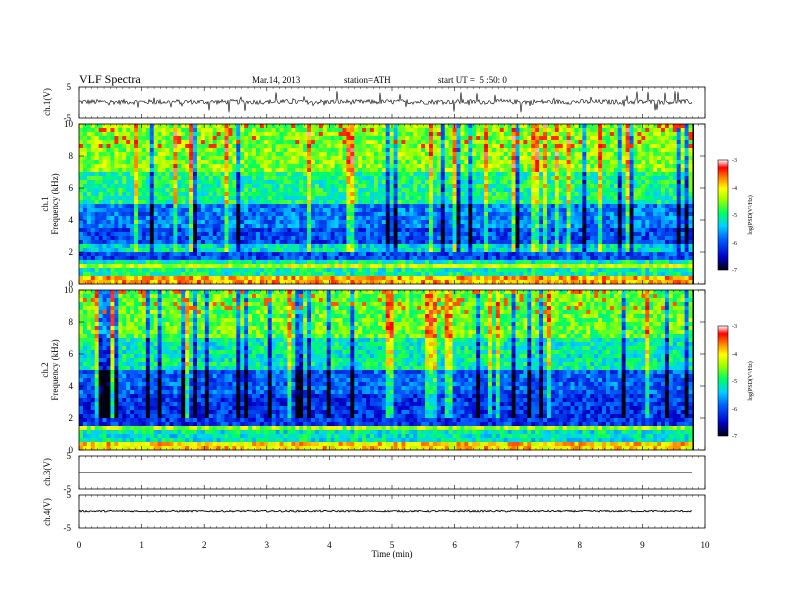  What do you see at coordinates (472, 80) in the screenshot?
I see `start-time-label: start UT = 5 :50: 0` at bounding box center [472, 80].